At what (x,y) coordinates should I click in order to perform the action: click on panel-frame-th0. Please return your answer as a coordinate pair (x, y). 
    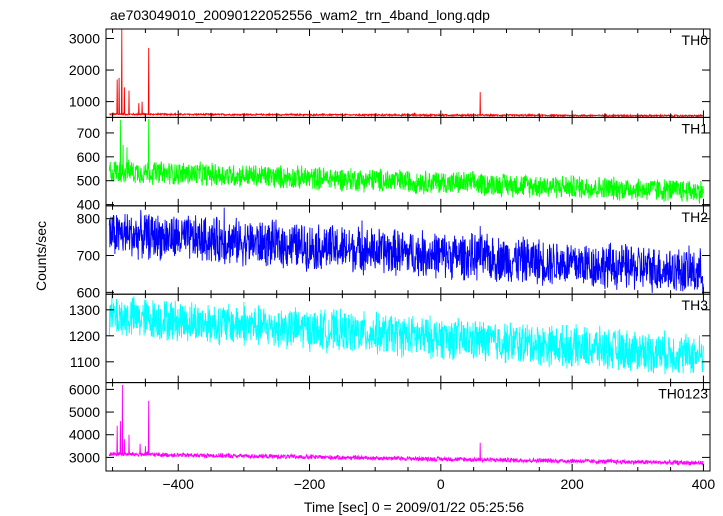
    Looking at the image, I should click on (408, 73).